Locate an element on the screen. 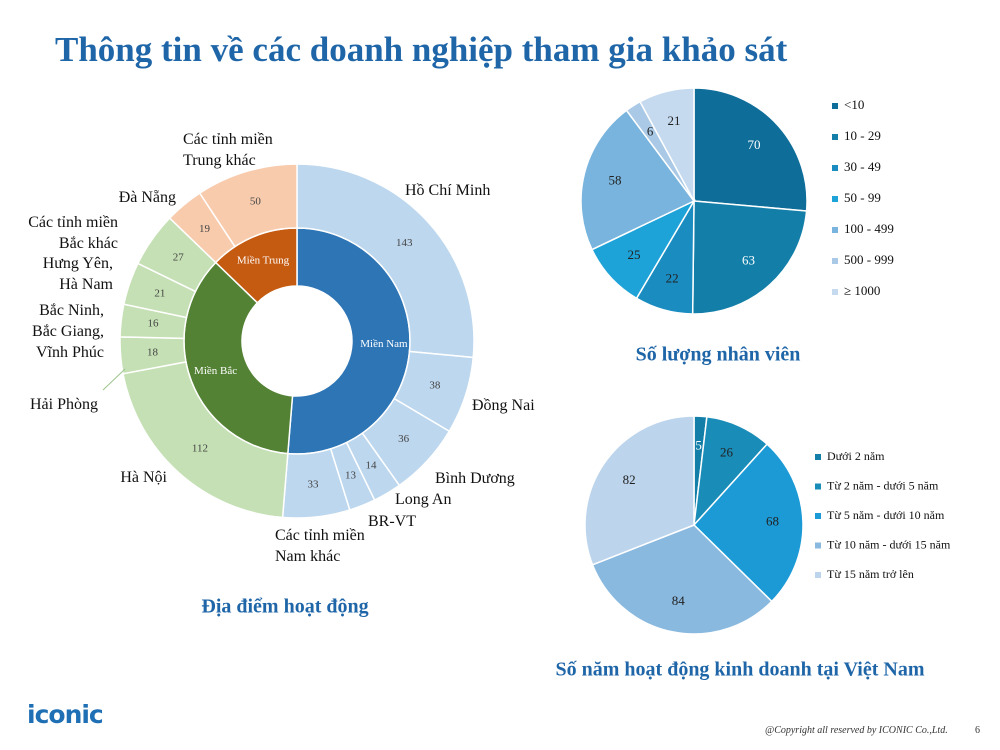 Image resolution: width=1000 pixels, height=750 pixels. value-label: 63 is located at coordinates (748, 259).